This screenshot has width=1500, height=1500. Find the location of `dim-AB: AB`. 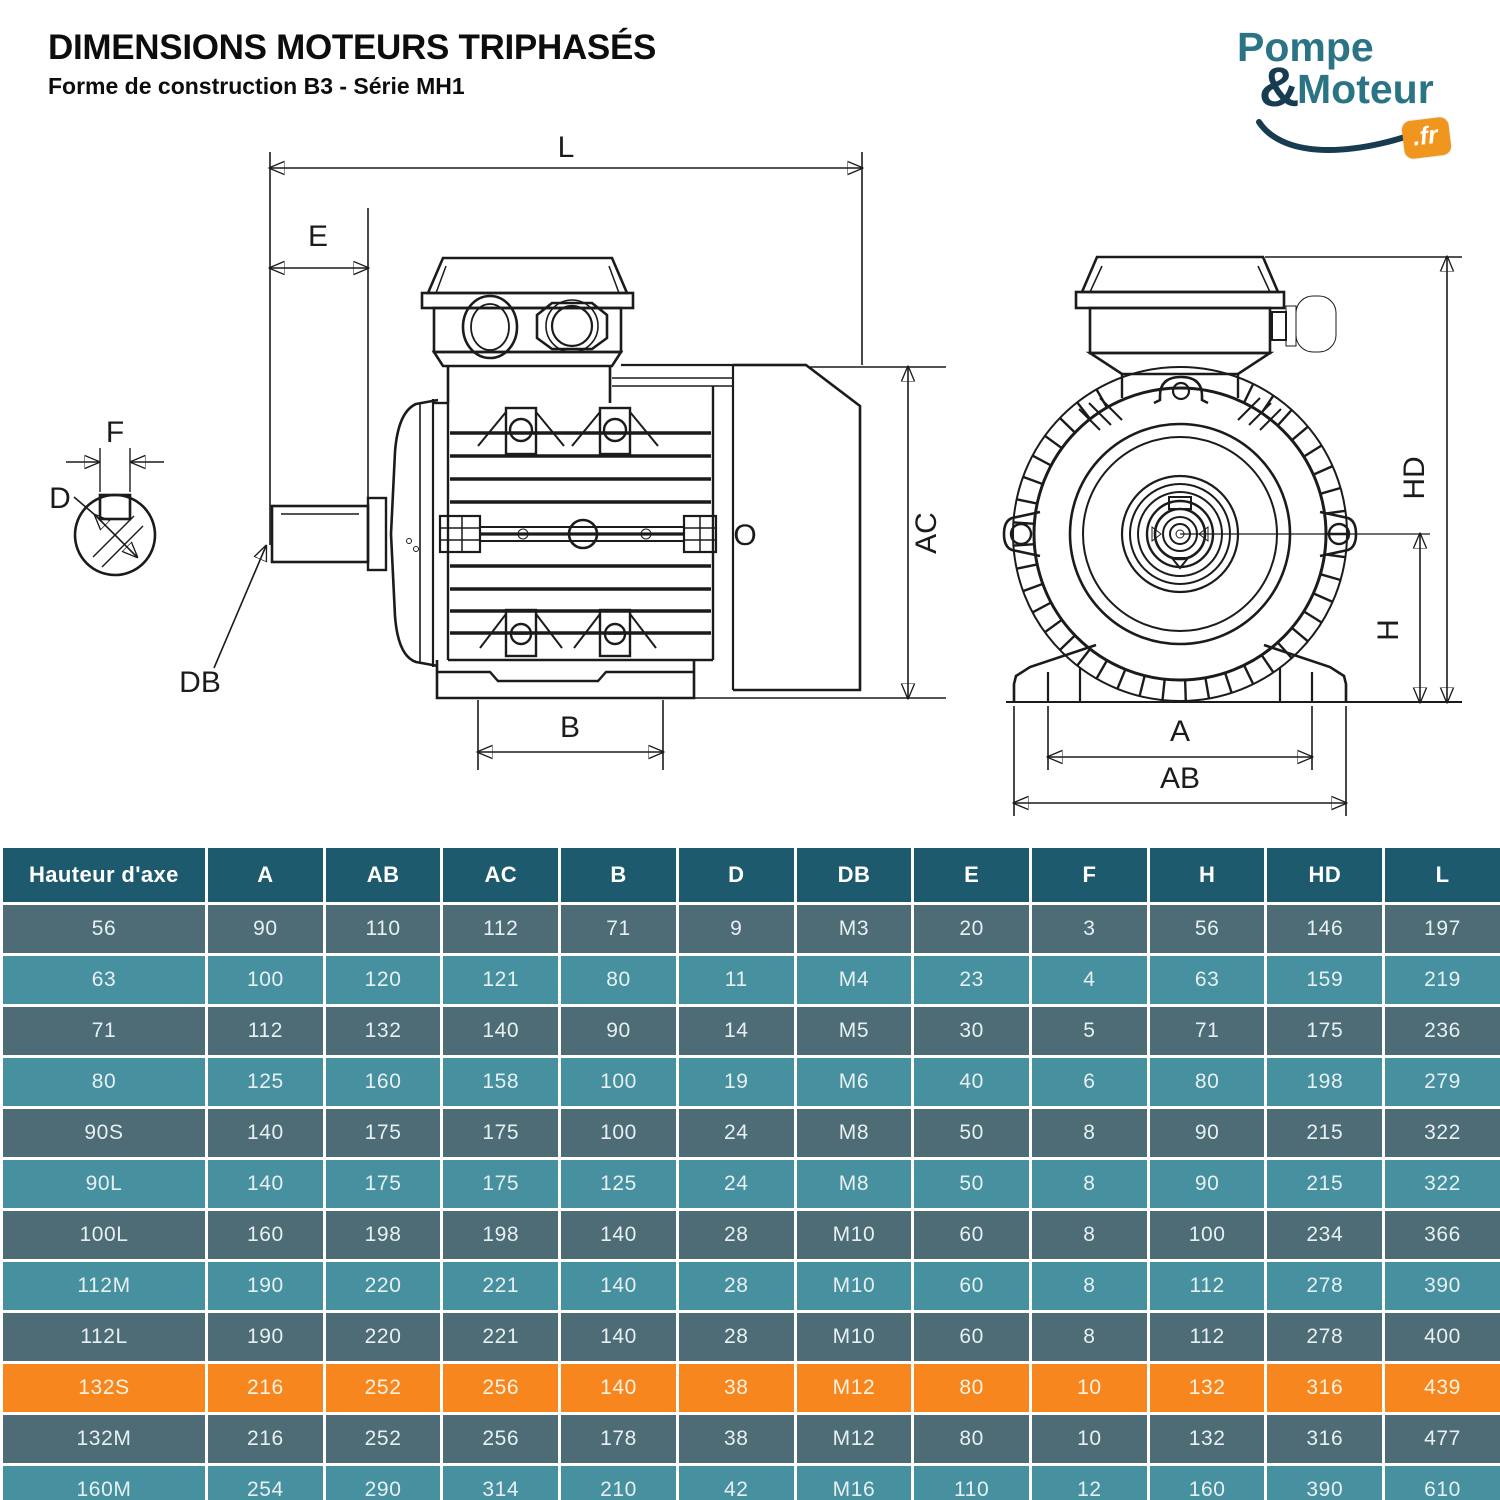

dim-AB: AB is located at coordinates (1180, 761).